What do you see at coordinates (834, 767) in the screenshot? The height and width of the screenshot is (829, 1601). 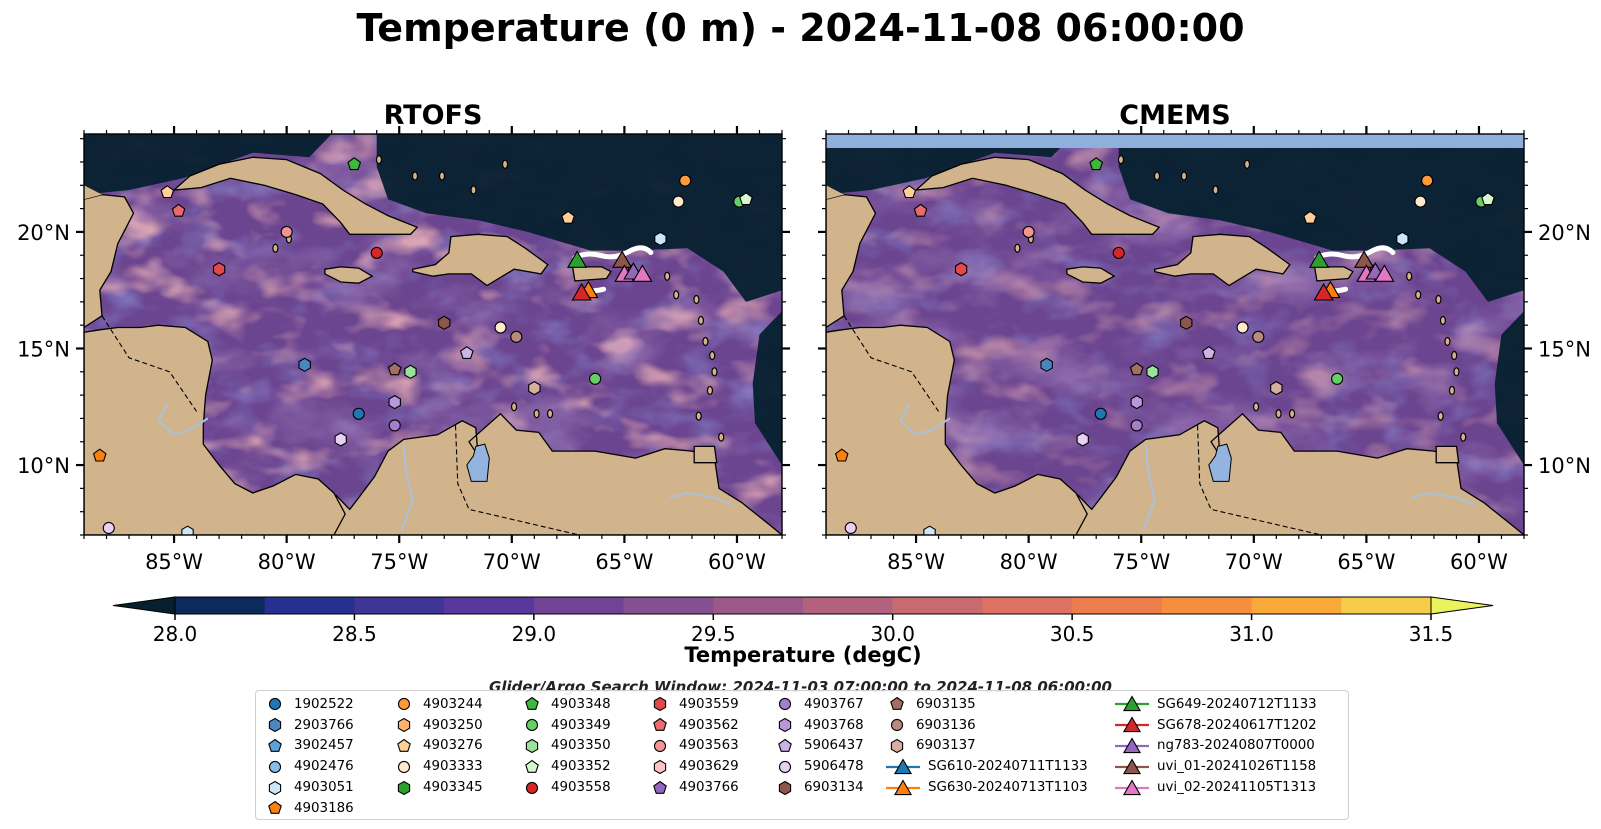 I see `legend-label: 5906478` at bounding box center [834, 767].